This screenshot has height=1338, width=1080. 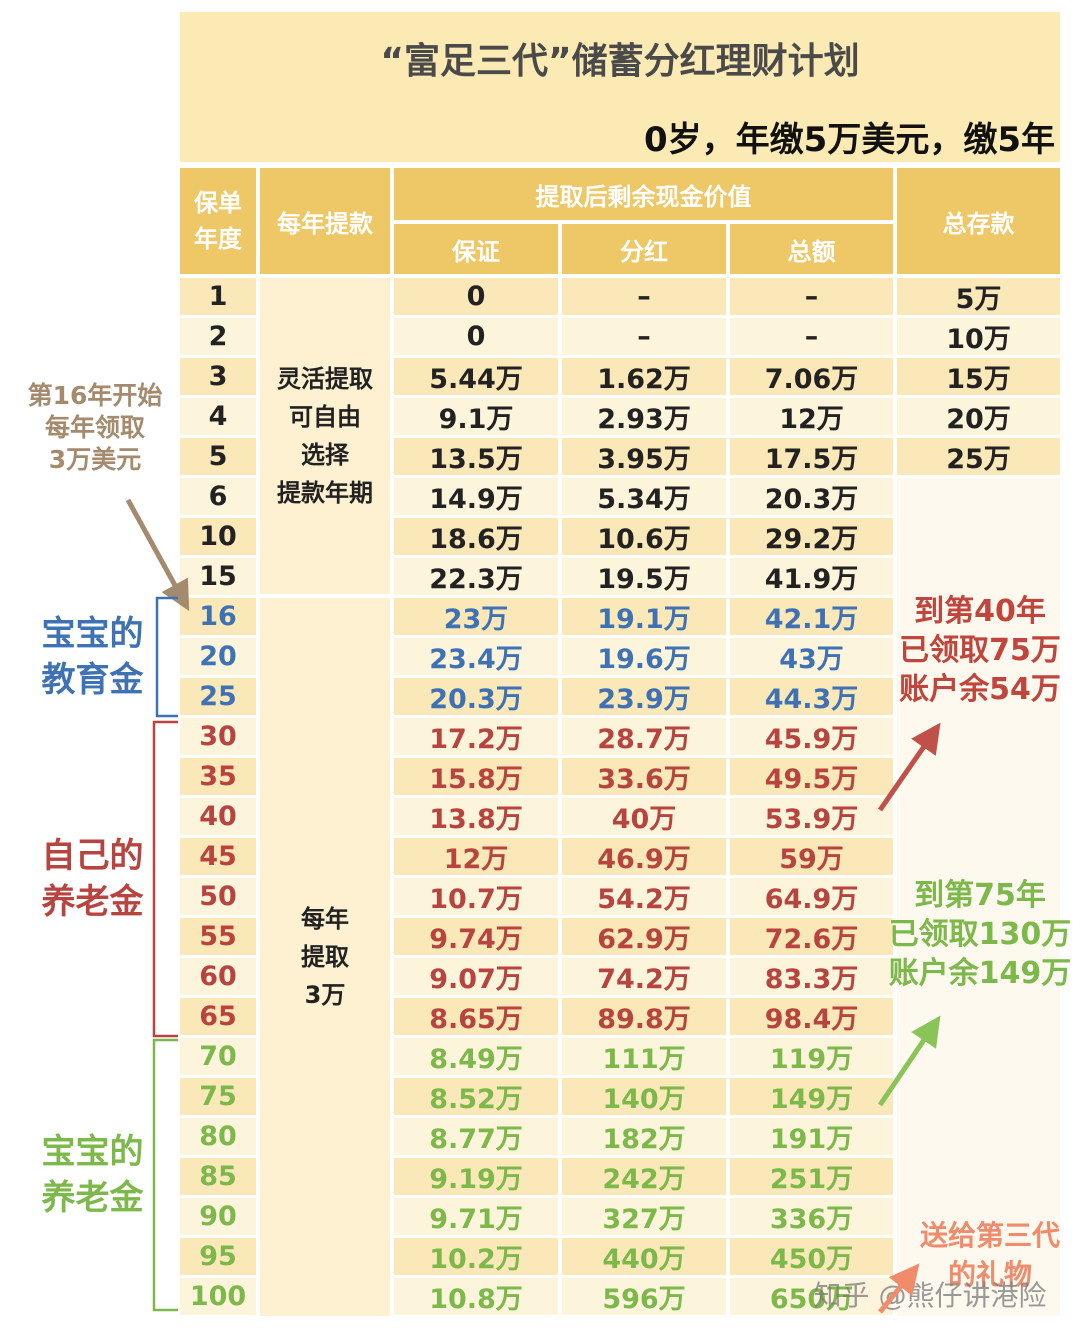 What do you see at coordinates (930, 1295) in the screenshot?
I see `watermark: 知乎 @熊仔讲港险` at bounding box center [930, 1295].